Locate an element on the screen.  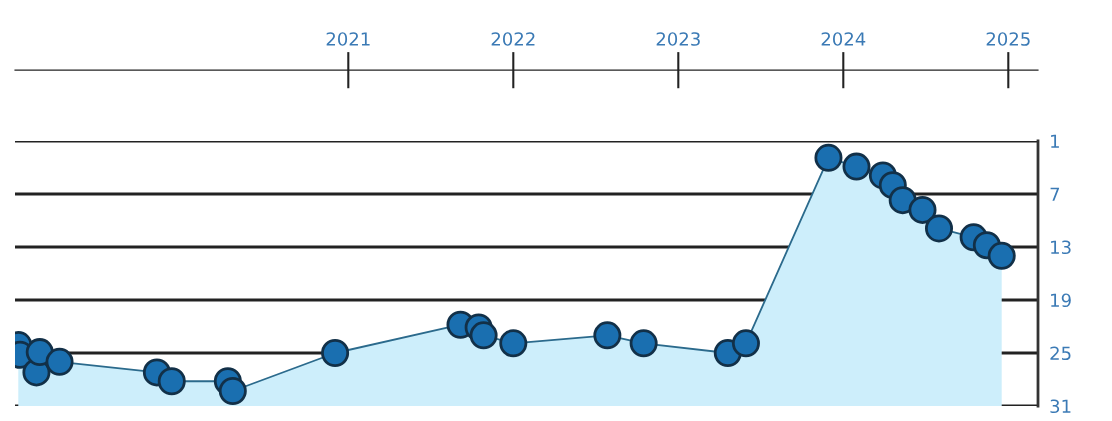
x-tick-label: 2025 is located at coordinates (1008, 39).